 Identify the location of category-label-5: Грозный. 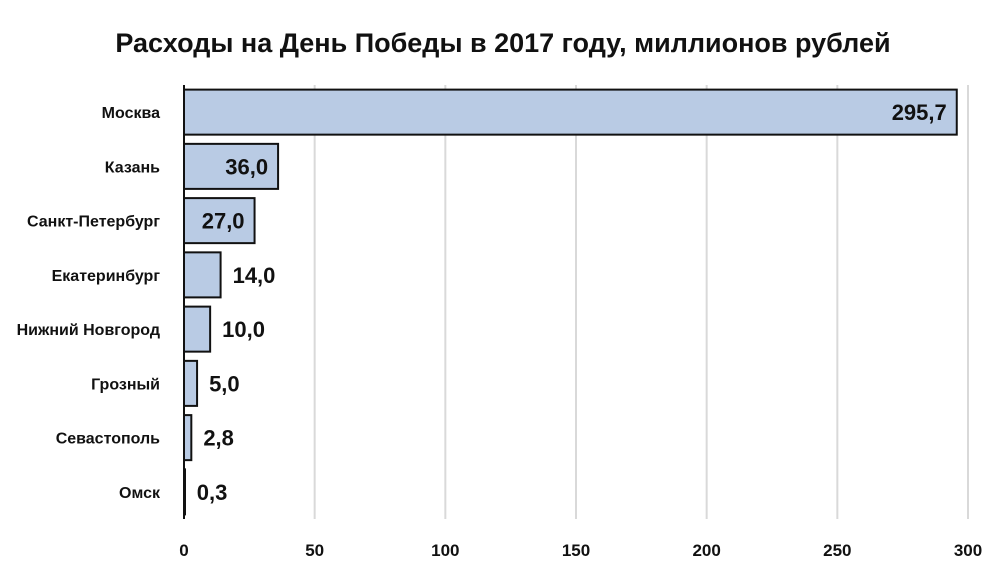
(125, 384).